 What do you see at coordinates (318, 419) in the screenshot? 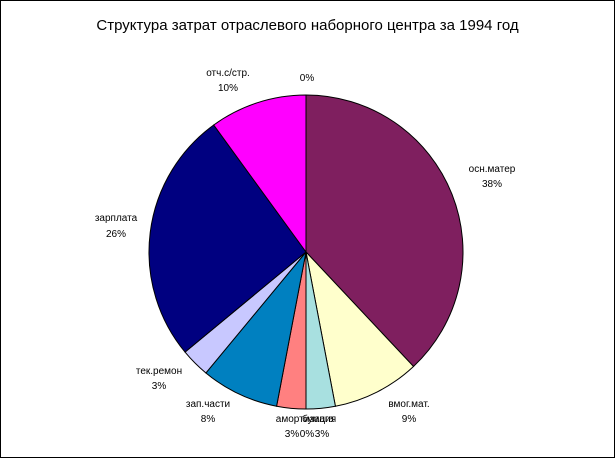
I see `slice-name-label: бумага` at bounding box center [318, 419].